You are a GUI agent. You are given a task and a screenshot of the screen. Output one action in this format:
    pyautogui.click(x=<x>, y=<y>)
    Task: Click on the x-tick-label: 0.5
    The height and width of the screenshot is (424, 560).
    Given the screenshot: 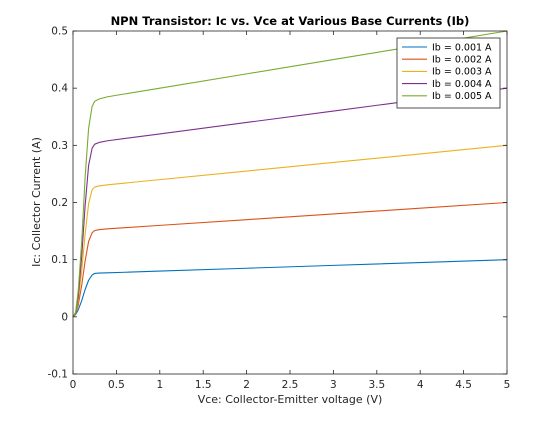 What is the action you would take?
    pyautogui.click(x=116, y=385)
    